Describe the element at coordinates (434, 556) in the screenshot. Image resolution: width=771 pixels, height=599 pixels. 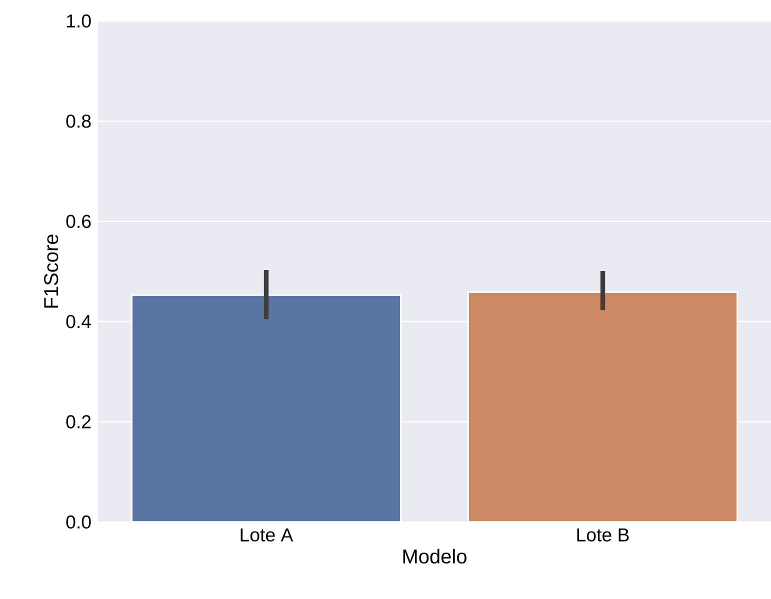
I see `x-axis-title: Modelo` at that location.